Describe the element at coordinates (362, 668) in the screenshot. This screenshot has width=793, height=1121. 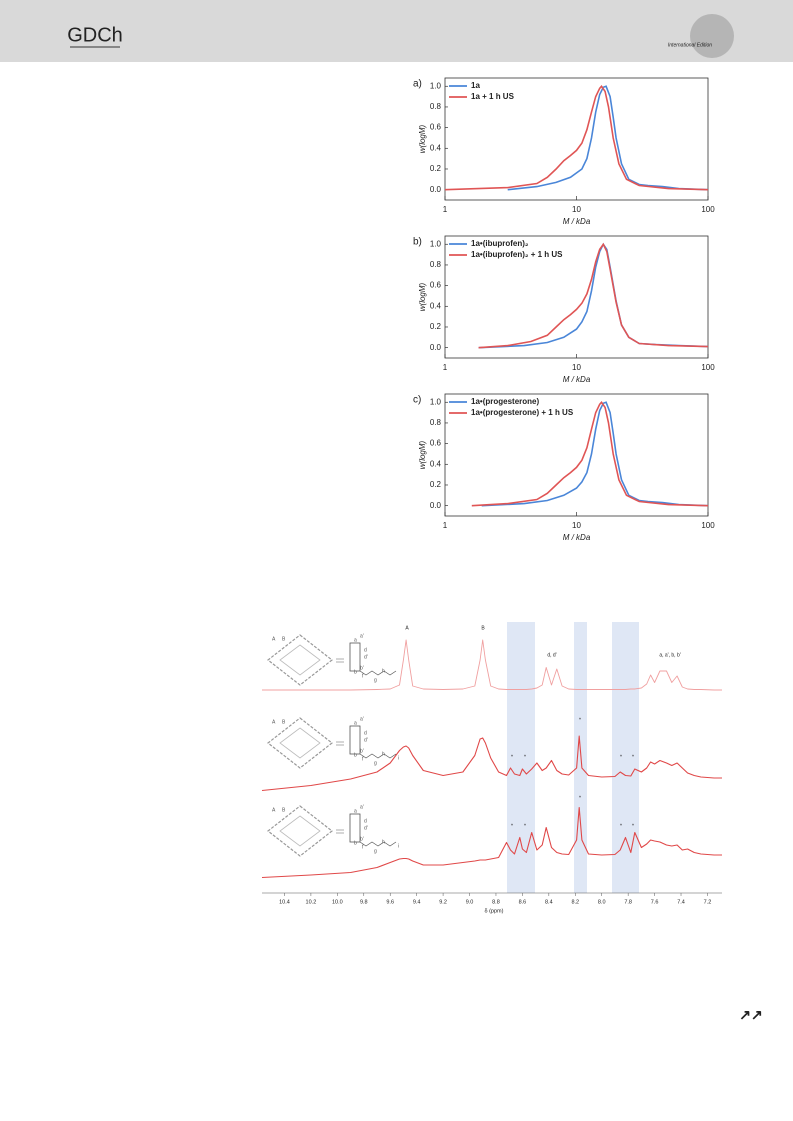
I see `structure-label: b'` at that location.